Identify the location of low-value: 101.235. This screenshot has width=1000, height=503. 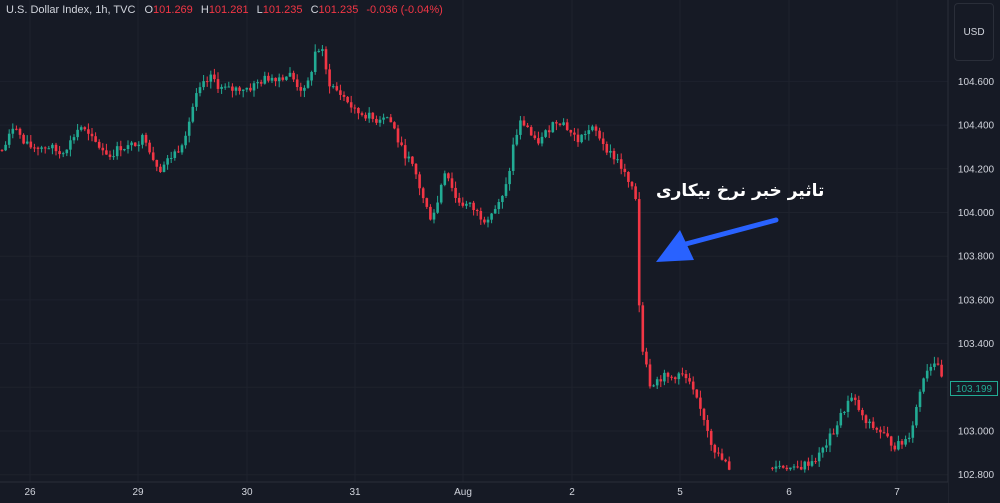
(282, 10).